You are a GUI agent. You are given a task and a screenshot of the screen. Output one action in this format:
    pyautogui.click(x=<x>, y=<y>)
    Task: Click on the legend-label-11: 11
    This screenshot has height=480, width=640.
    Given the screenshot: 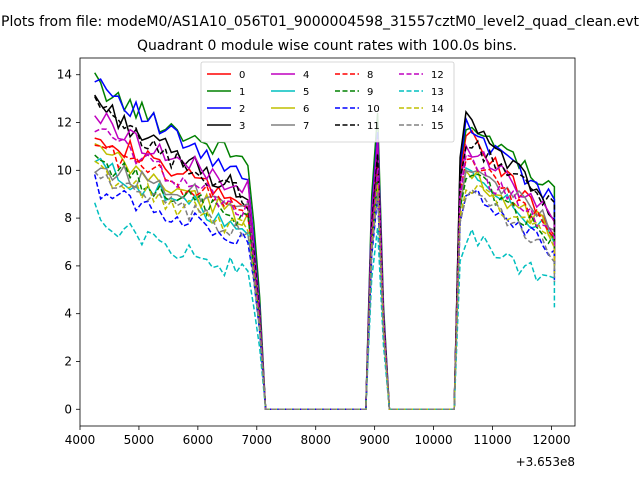 What is the action you would take?
    pyautogui.click(x=373, y=126)
    